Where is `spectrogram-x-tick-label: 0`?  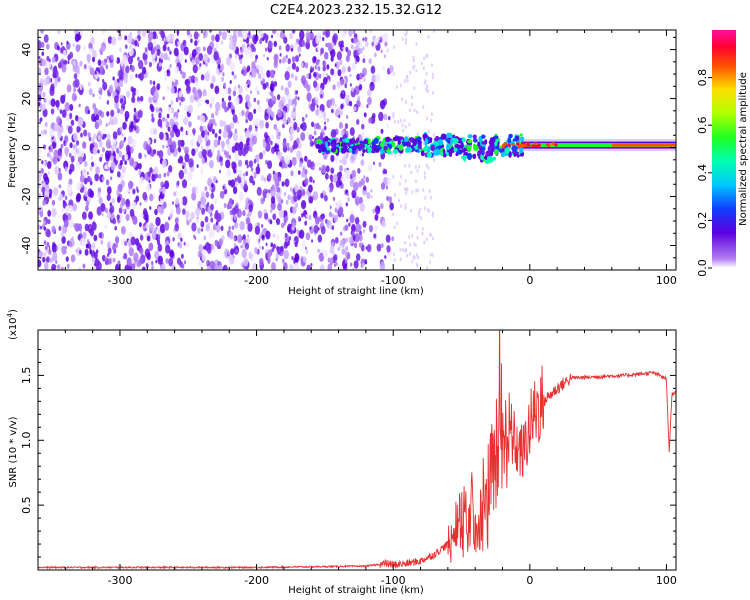 spectrogram-x-tick-label: 0 is located at coordinates (529, 280).